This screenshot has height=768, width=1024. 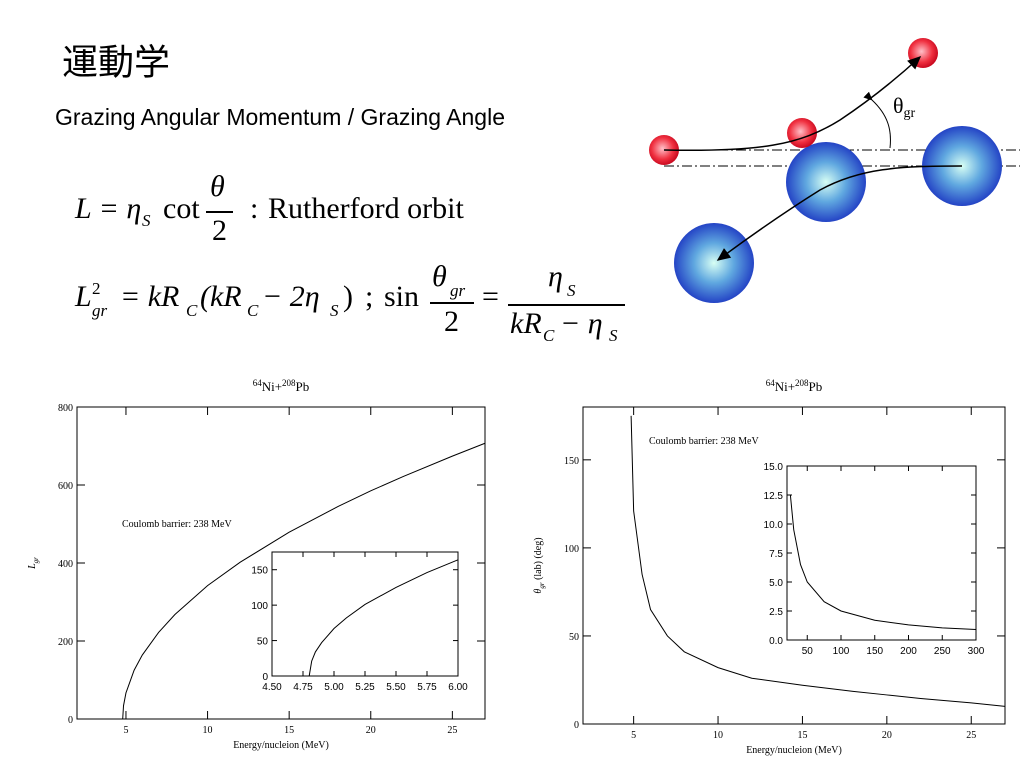 I want to click on y-tick-label: 200, so click(x=65, y=642).